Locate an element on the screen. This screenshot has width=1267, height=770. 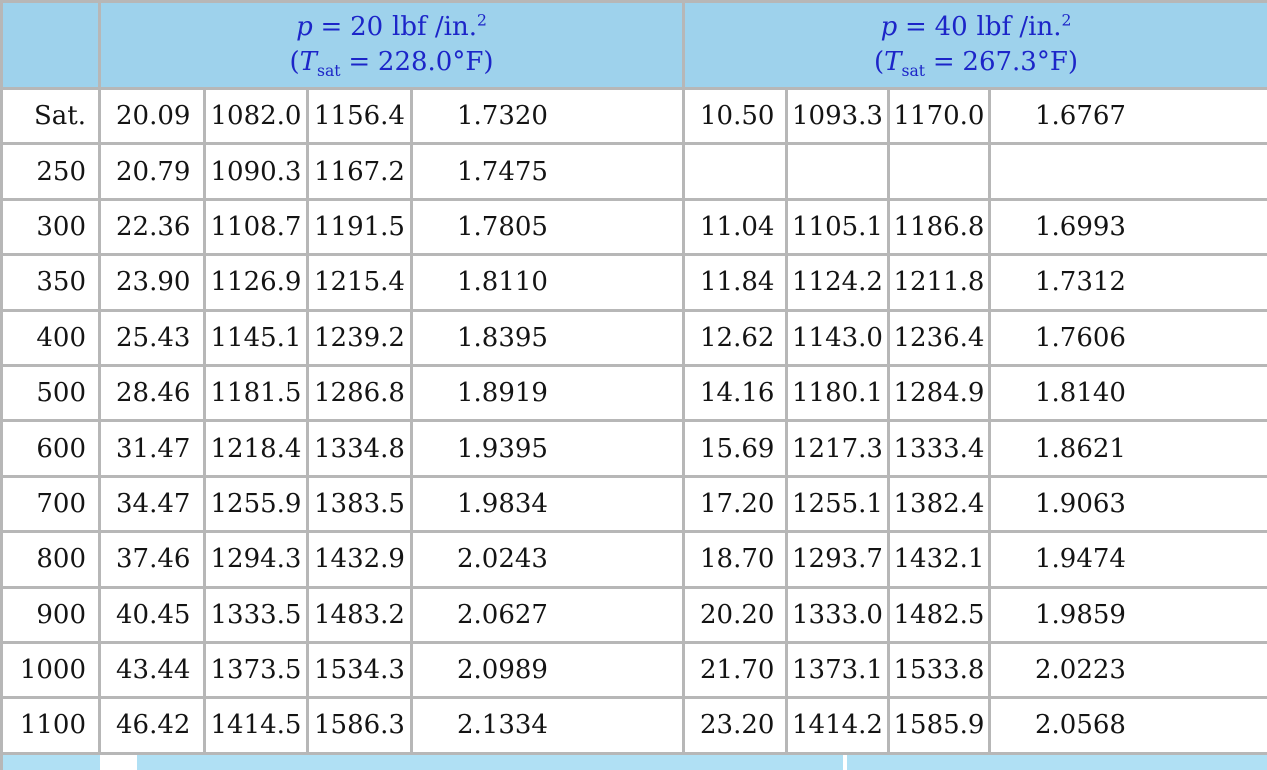
pressure-section-header-p40: p = 40 lbf /in.2 (Tsat = 267.3°F) is located at coordinates (976, 45).